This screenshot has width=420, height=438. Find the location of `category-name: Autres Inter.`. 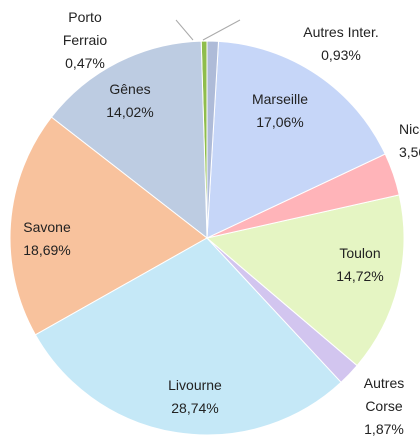

category-name: Autres Inter. is located at coordinates (341, 32).